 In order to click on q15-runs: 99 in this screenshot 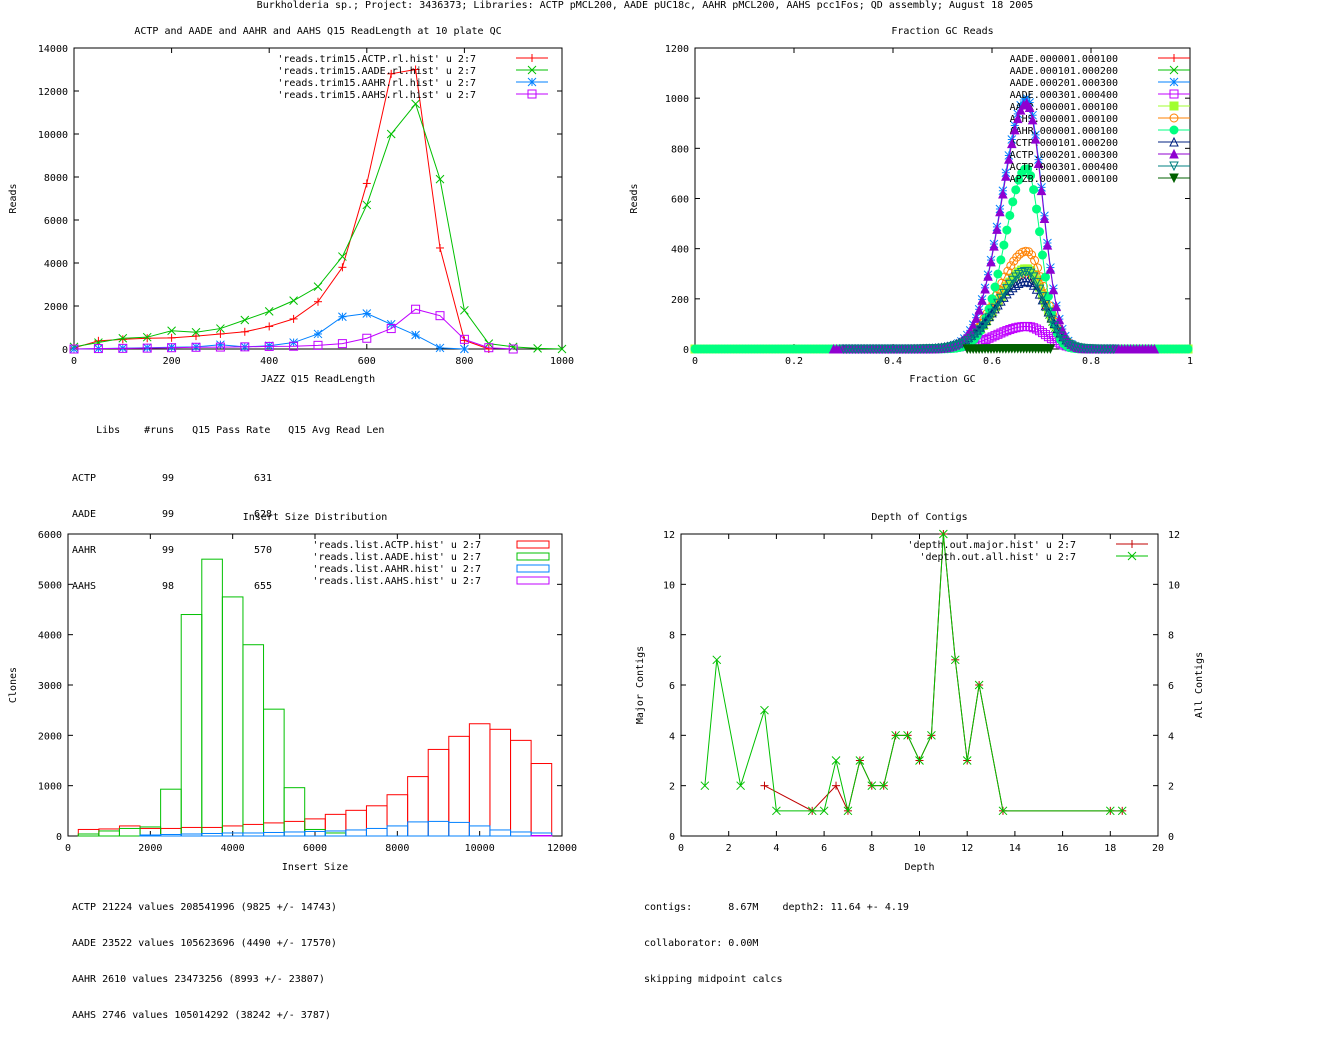, I will do `click(168, 514)`.